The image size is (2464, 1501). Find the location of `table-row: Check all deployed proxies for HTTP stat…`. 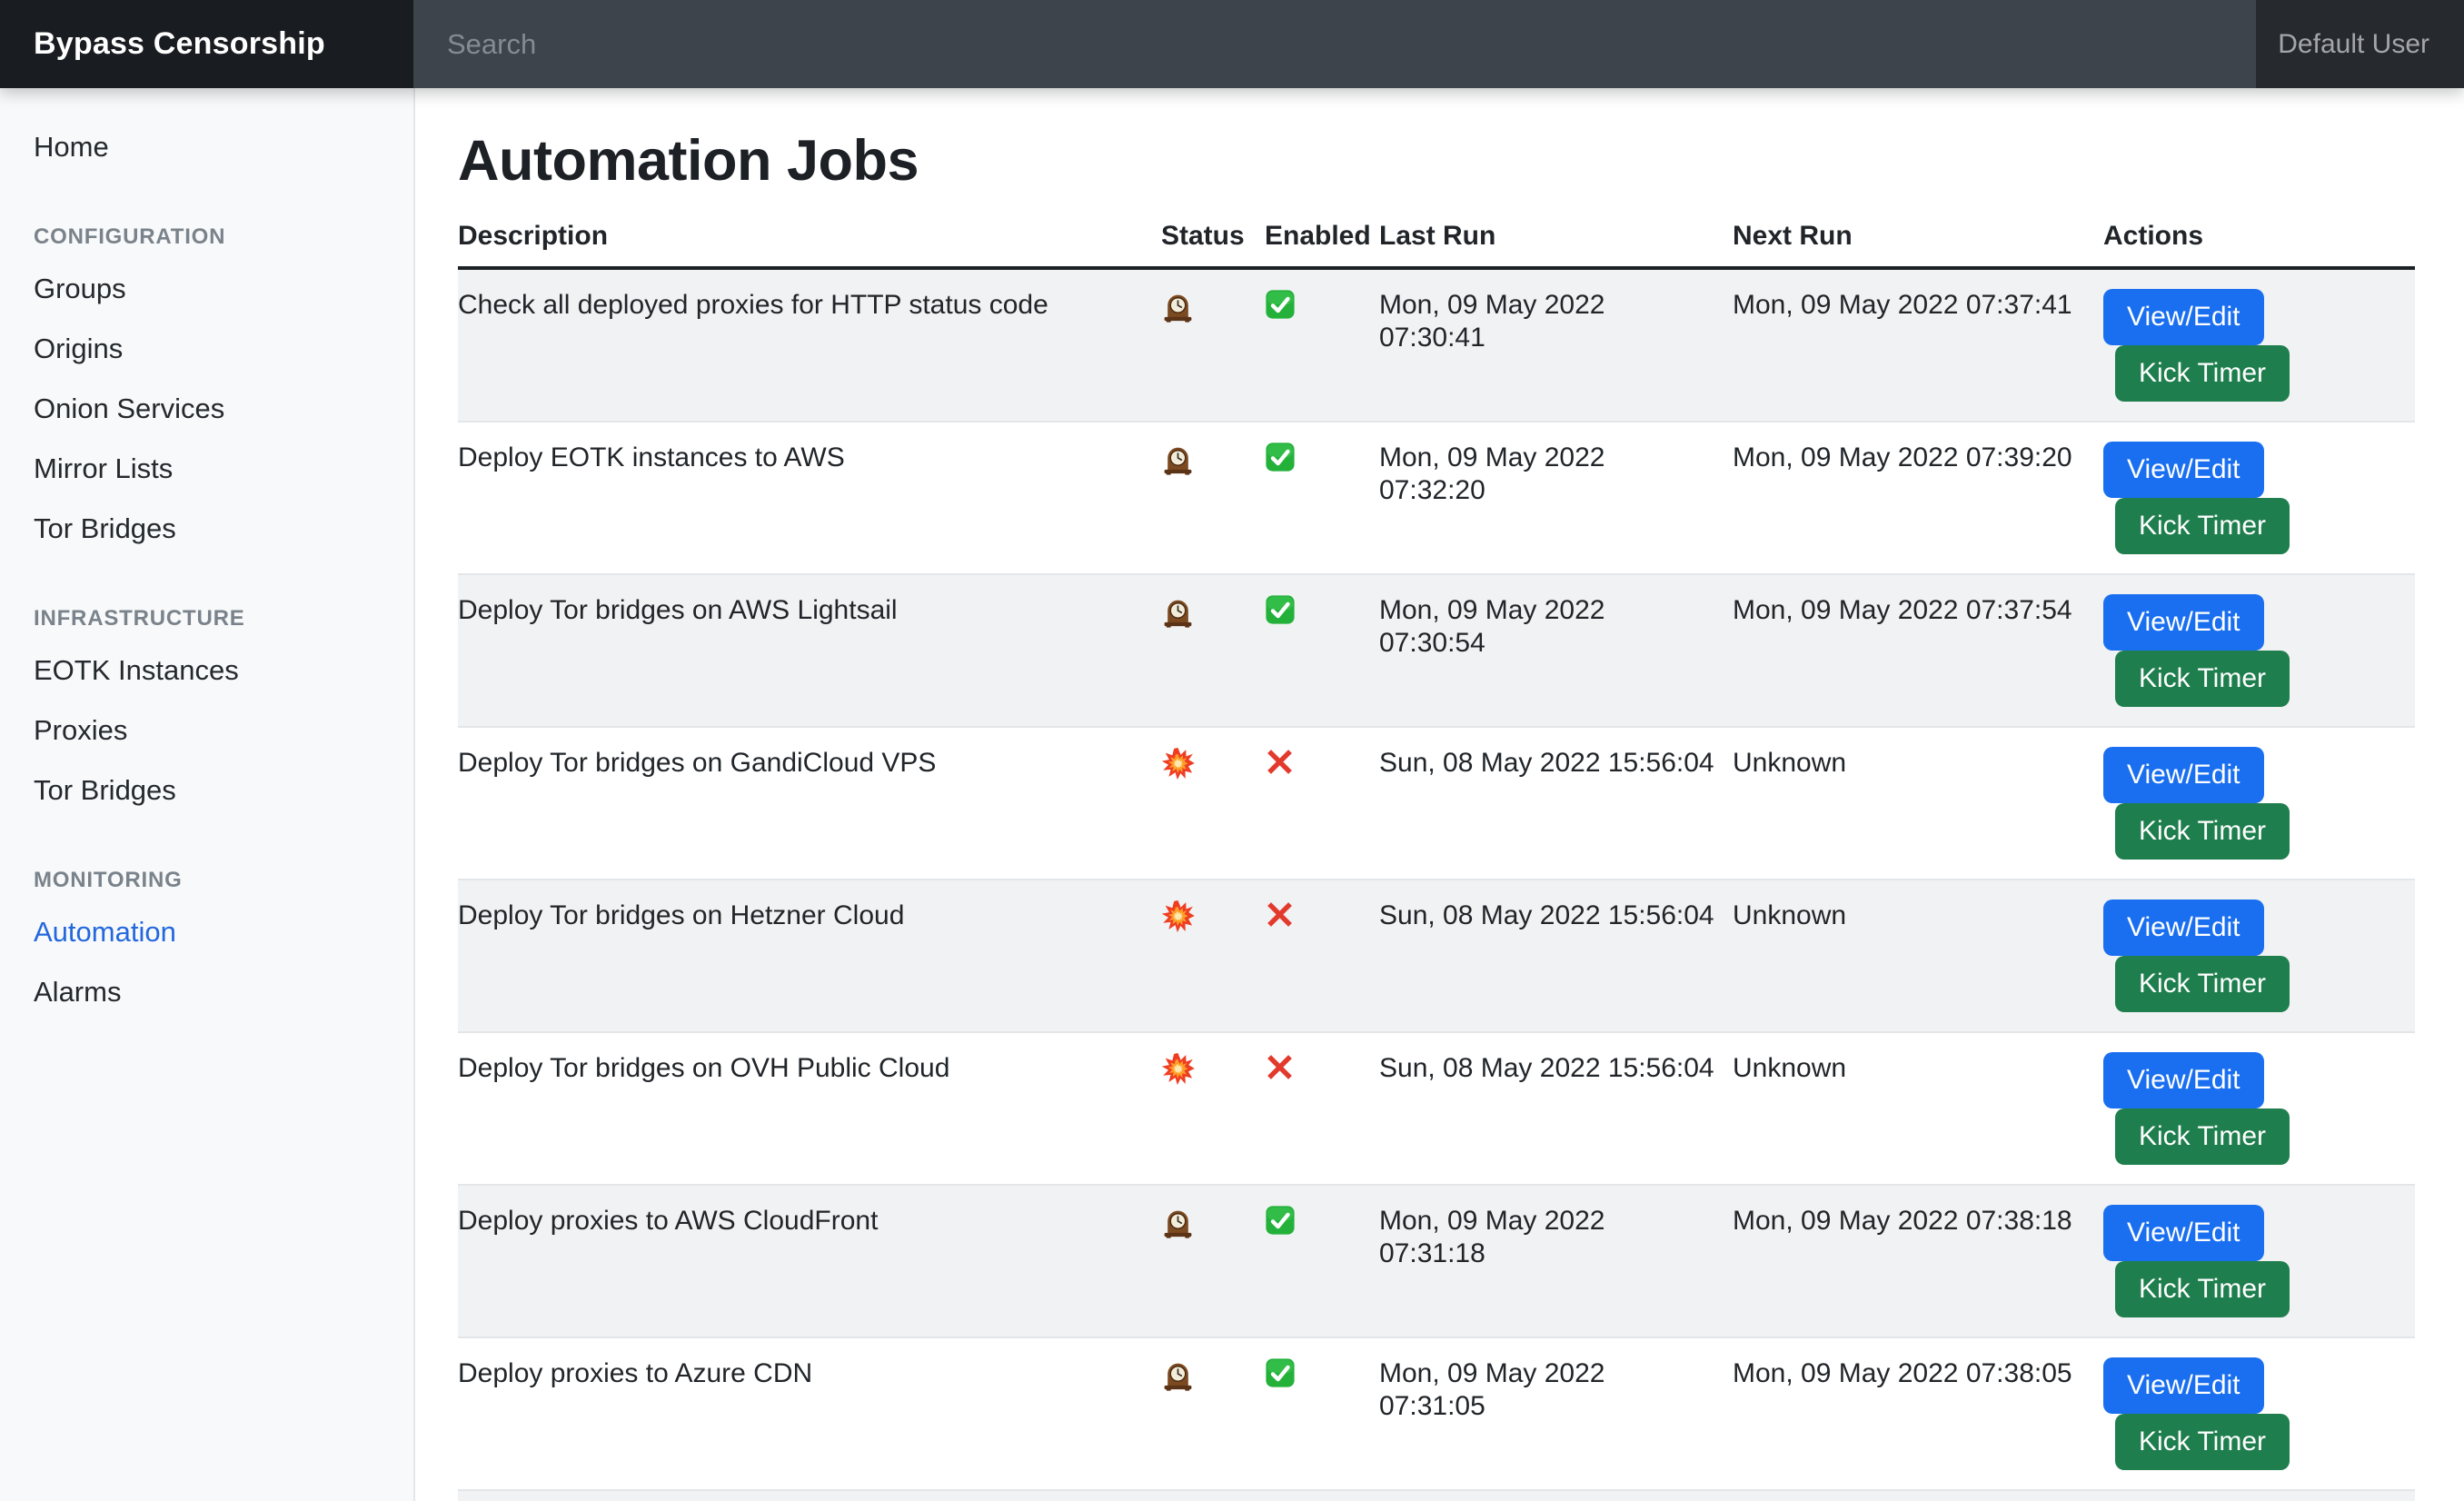

table-row: Check all deployed proxies for HTTP stat… is located at coordinates (1436, 345).